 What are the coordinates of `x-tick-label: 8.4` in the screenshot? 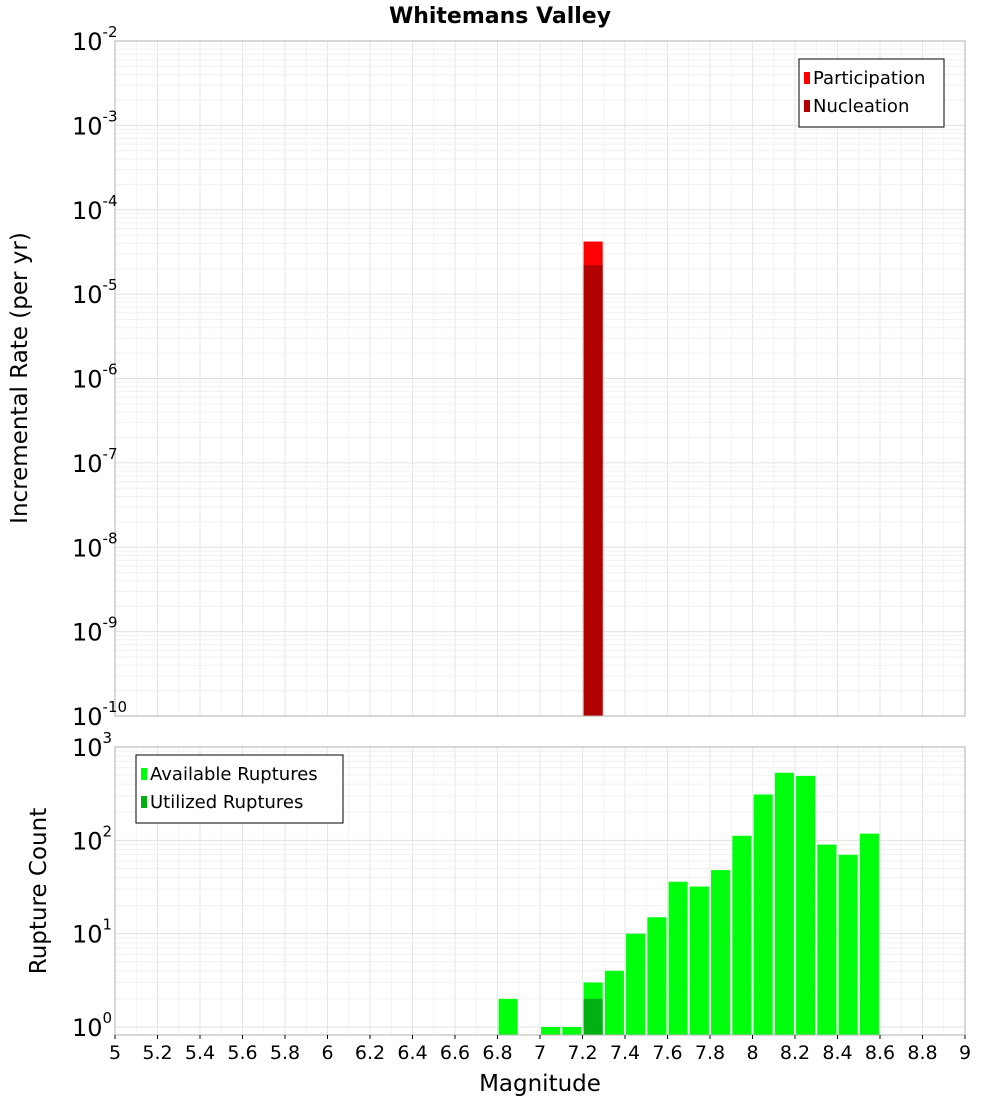 It's located at (837, 1053).